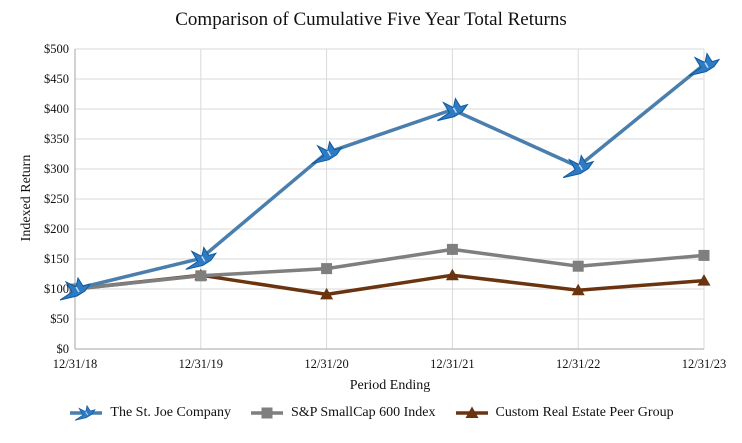 This screenshot has height=443, width=742. Describe the element at coordinates (26, 198) in the screenshot. I see `y-axis-label: Indexed Return` at that location.